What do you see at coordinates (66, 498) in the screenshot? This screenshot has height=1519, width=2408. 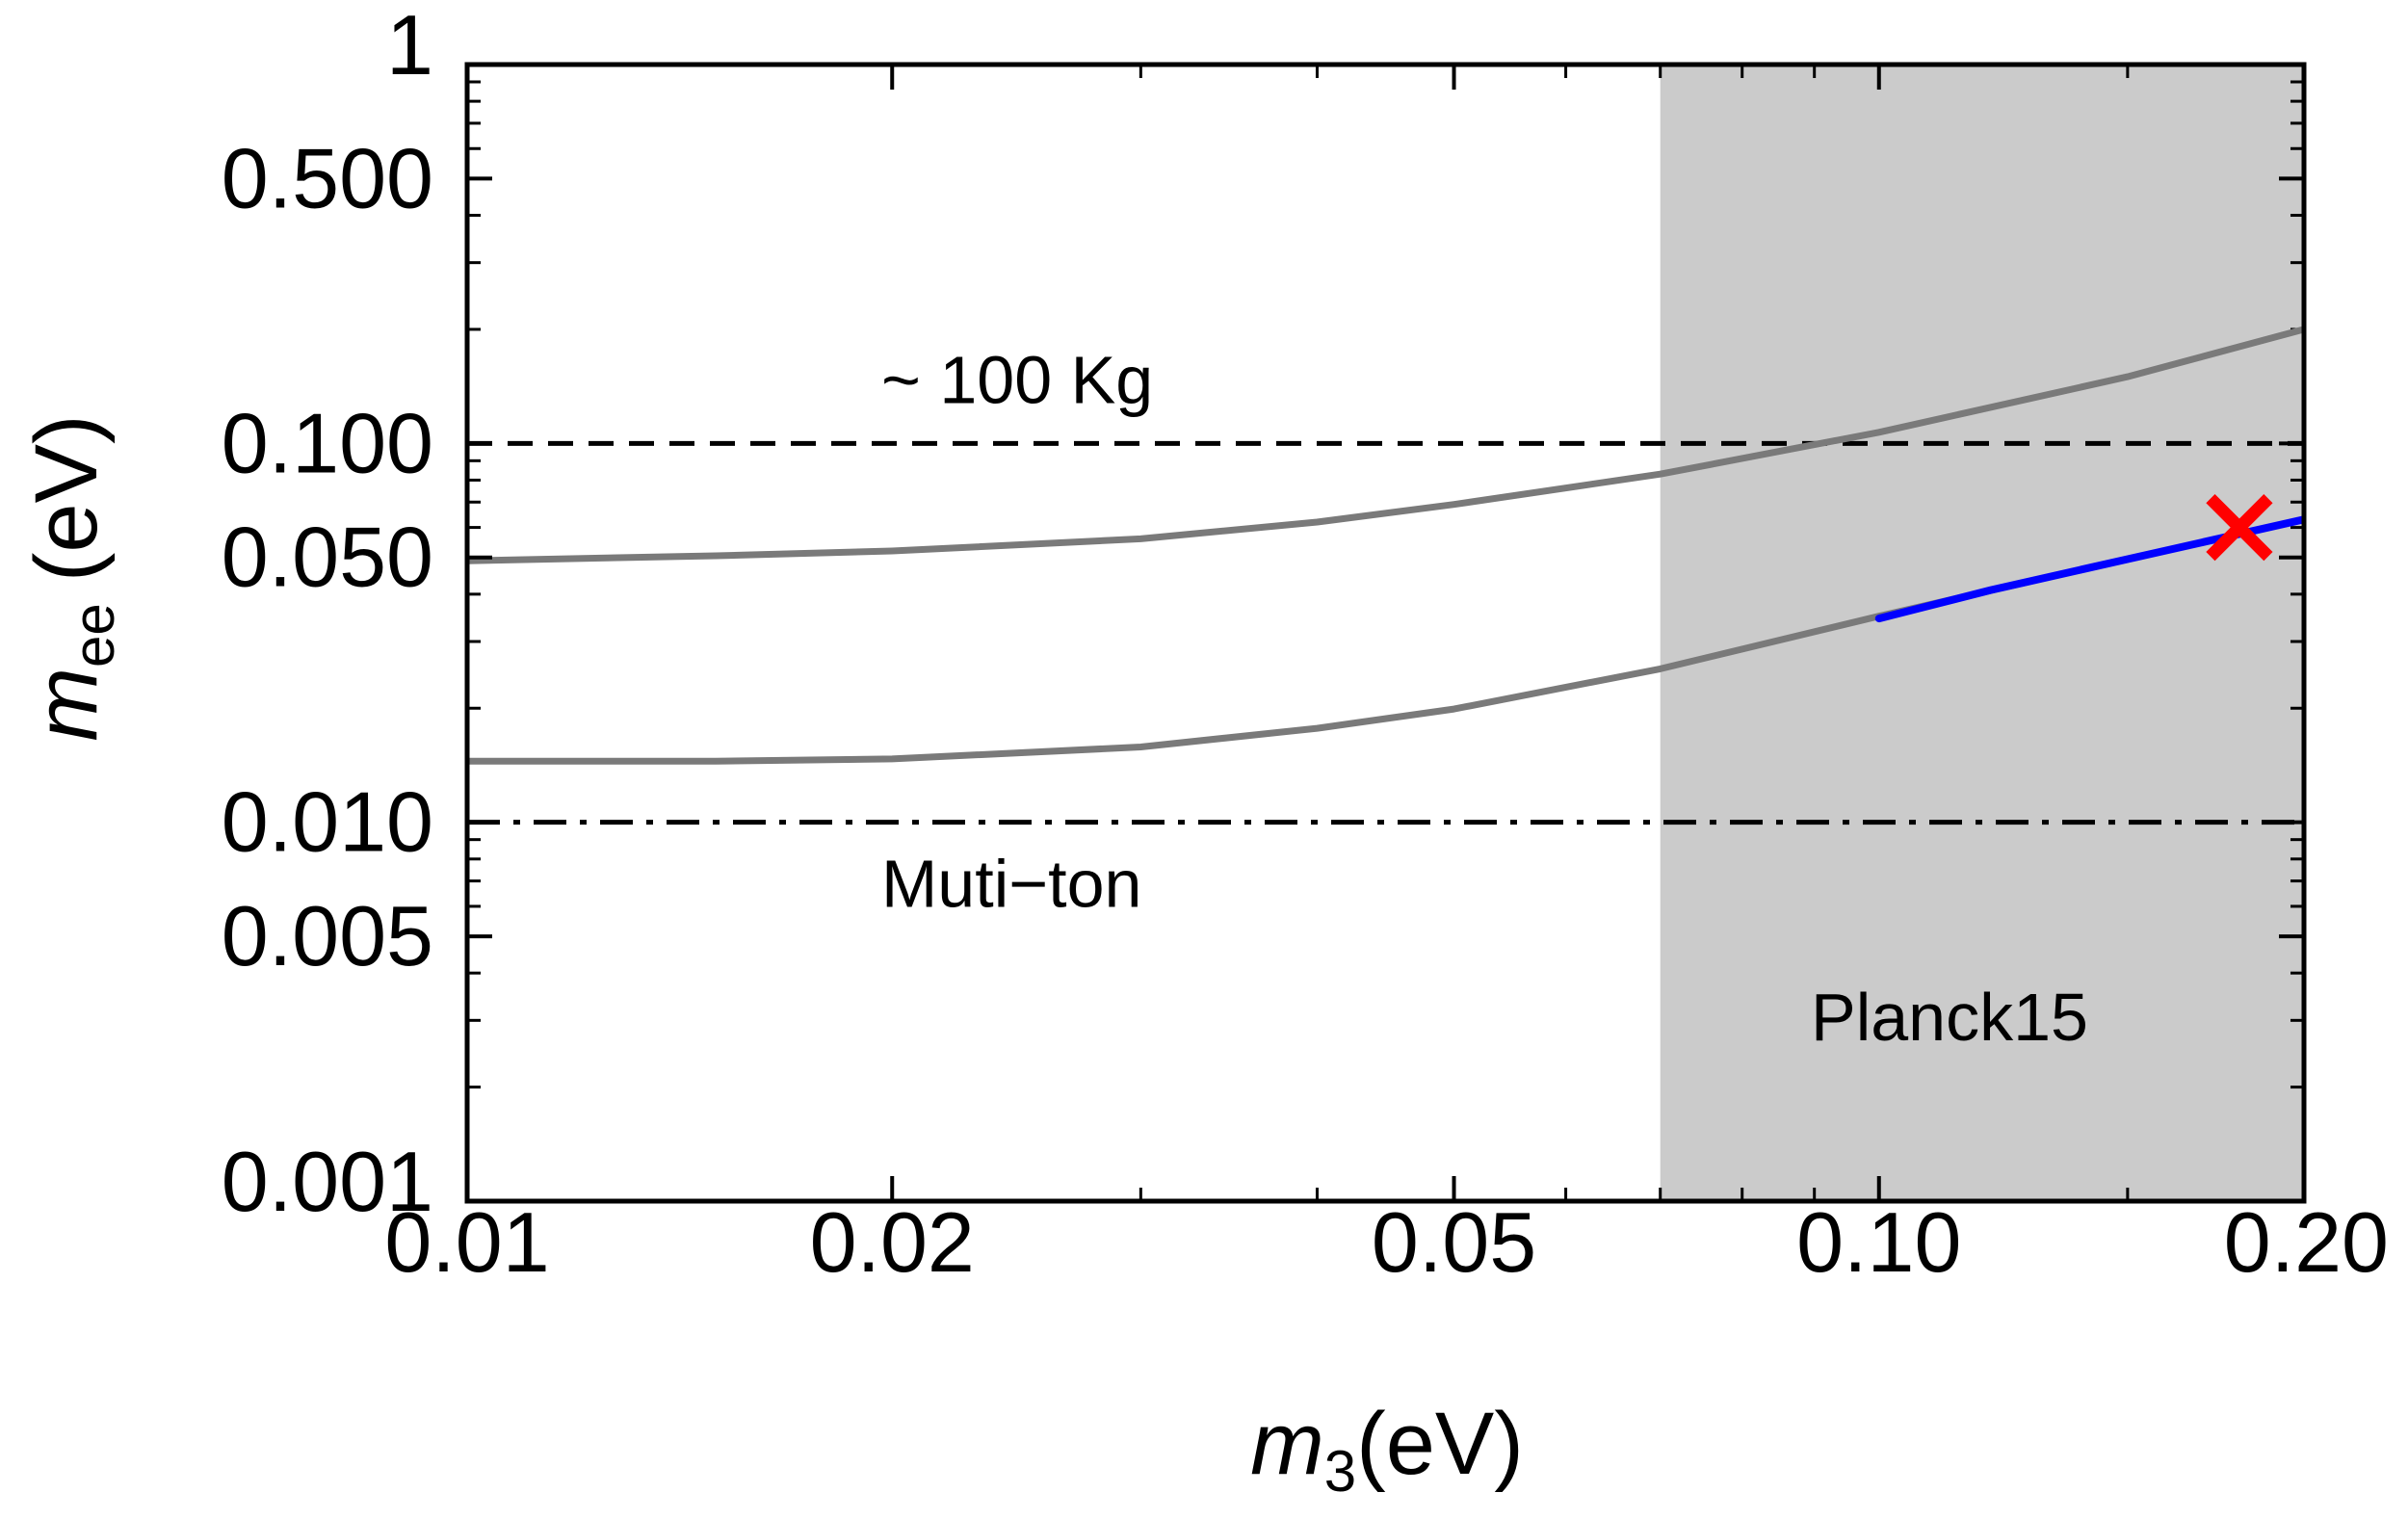 I see `y-axis-unit: (eV)` at bounding box center [66, 498].